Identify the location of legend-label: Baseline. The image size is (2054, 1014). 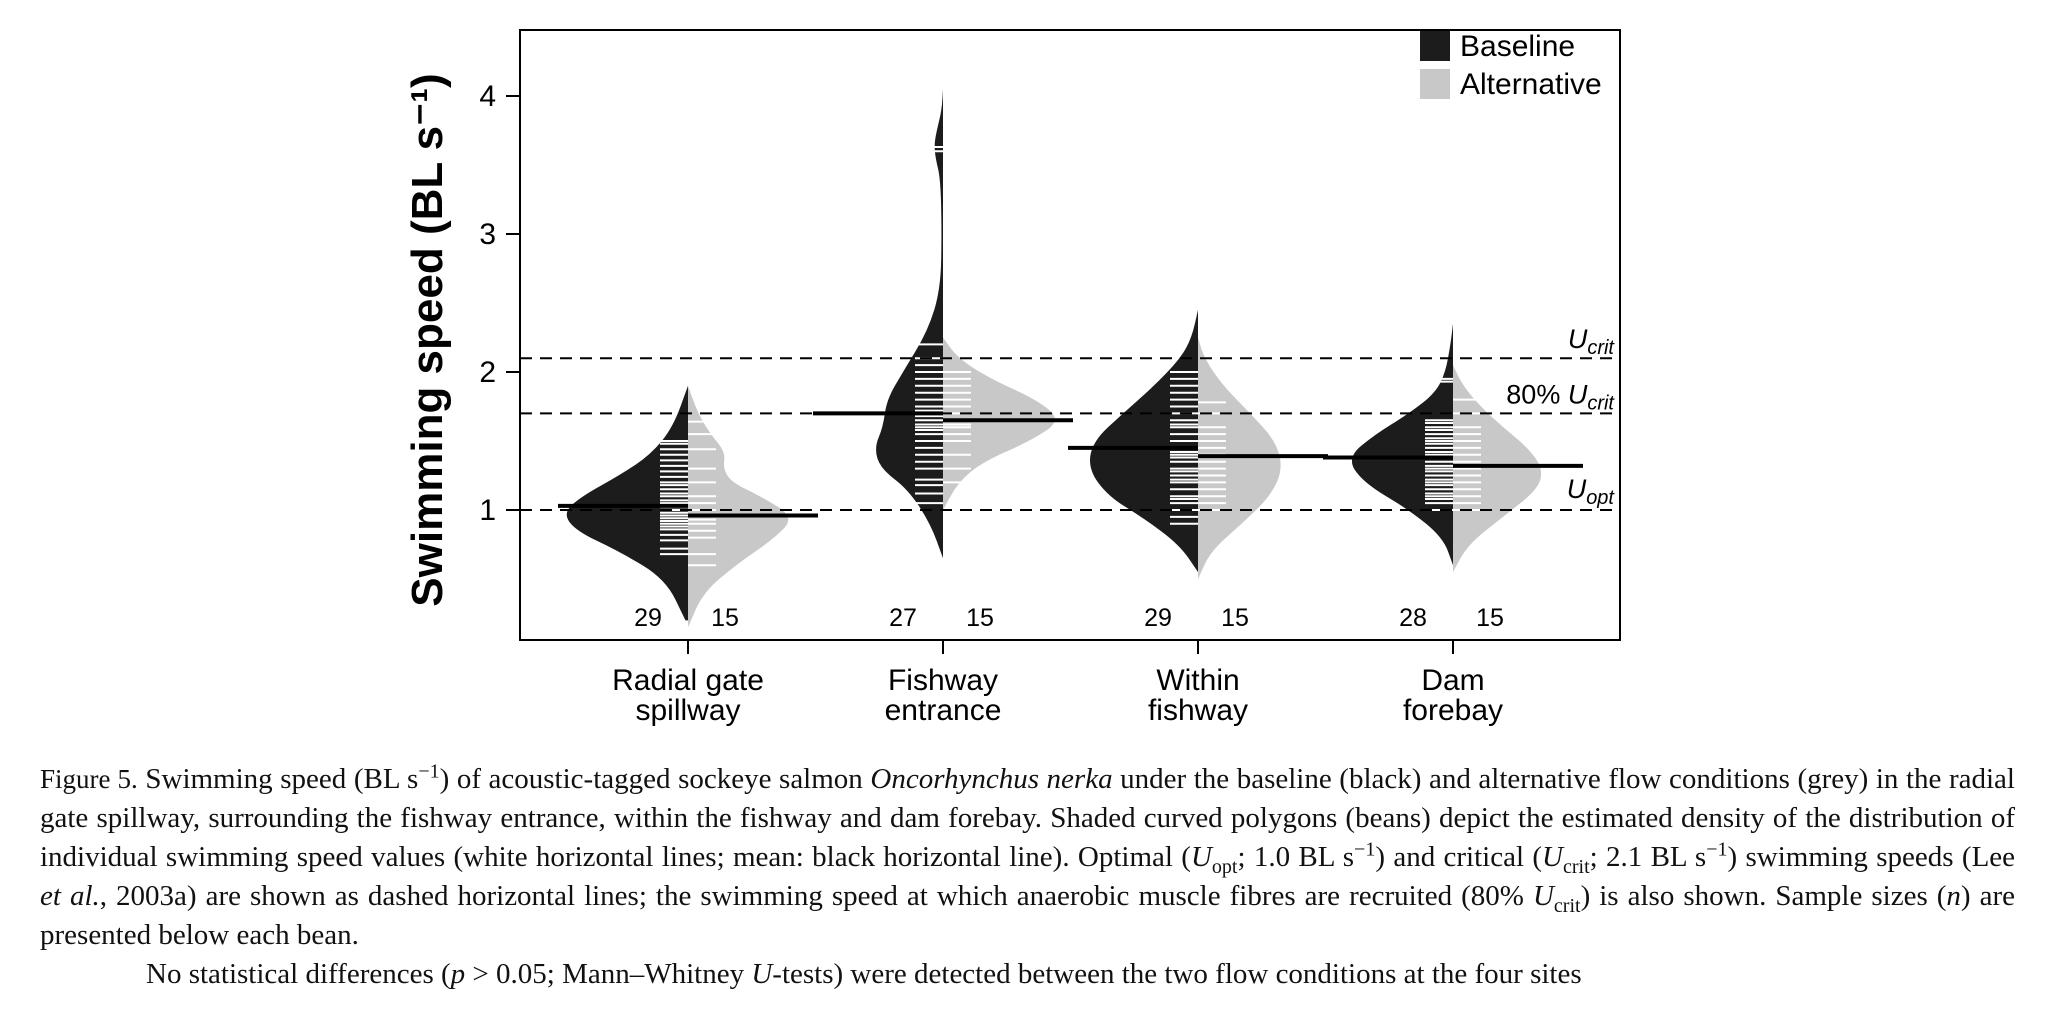
(1517, 46).